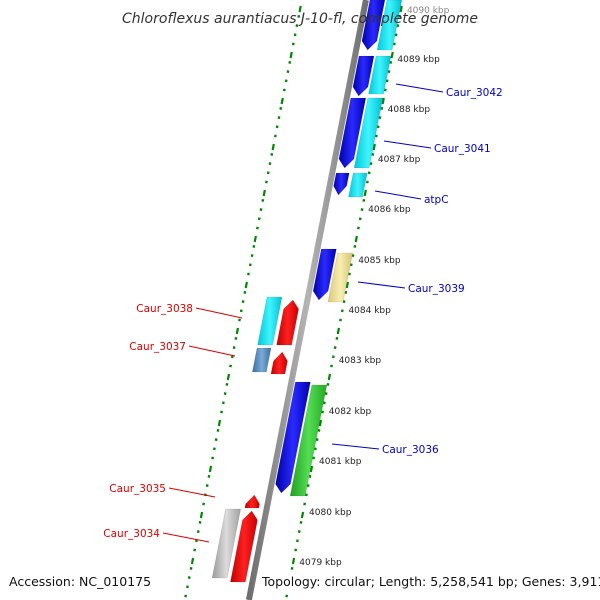 Image resolution: width=600 pixels, height=600 pixels. Describe the element at coordinates (131, 534) in the screenshot. I see `gene-label: Caur_3034` at that location.